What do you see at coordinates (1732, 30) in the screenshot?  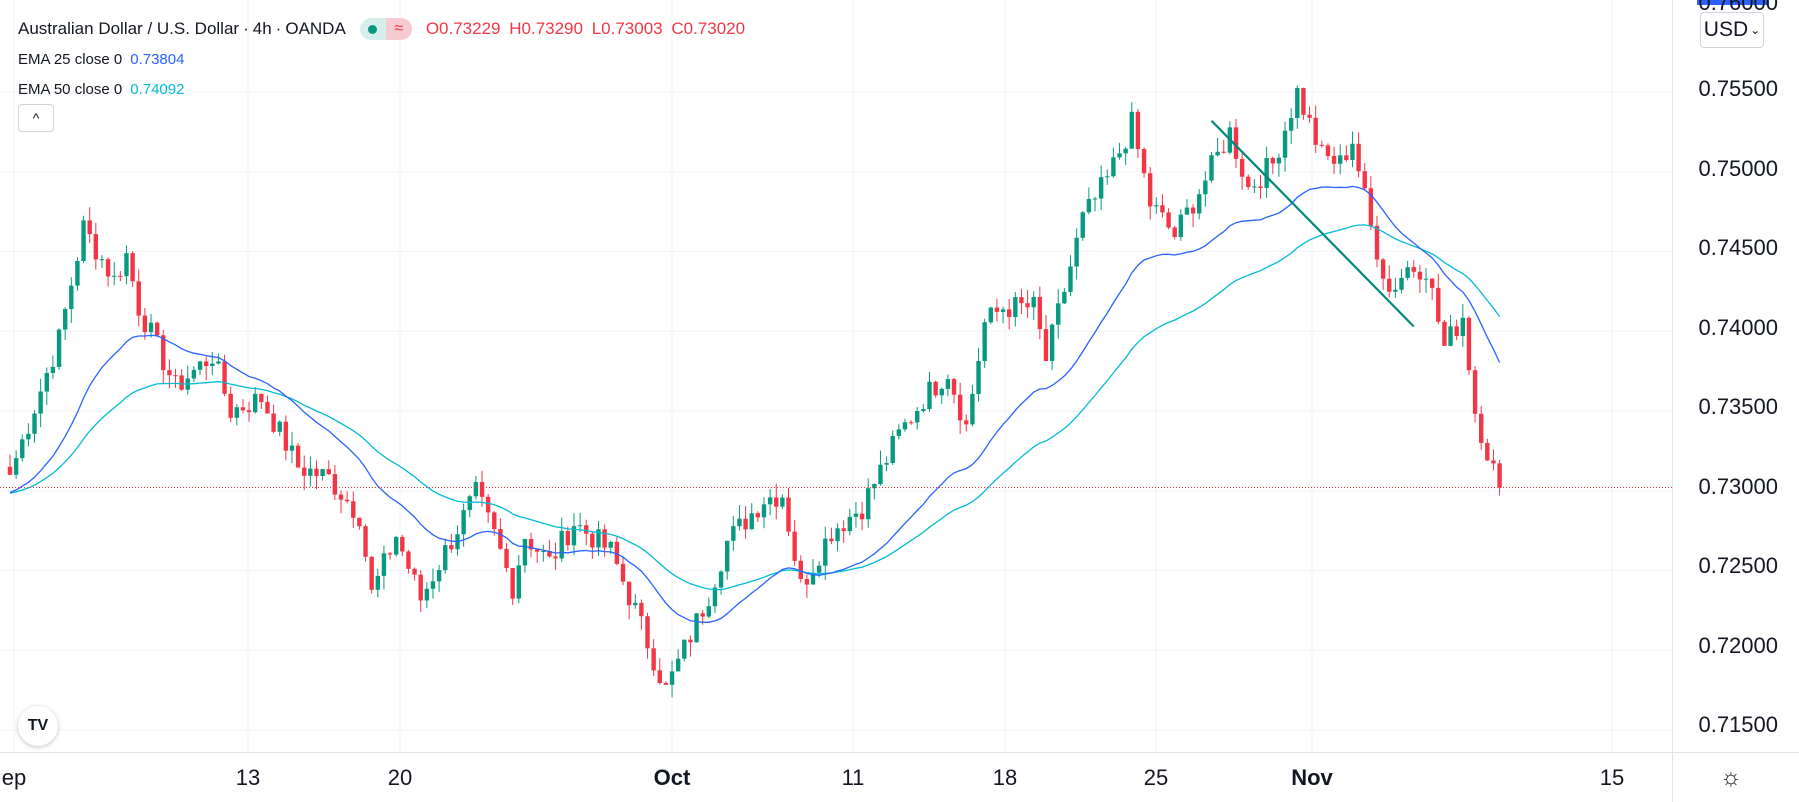 I see `currency-dropdown: USD ⌄` at bounding box center [1732, 30].